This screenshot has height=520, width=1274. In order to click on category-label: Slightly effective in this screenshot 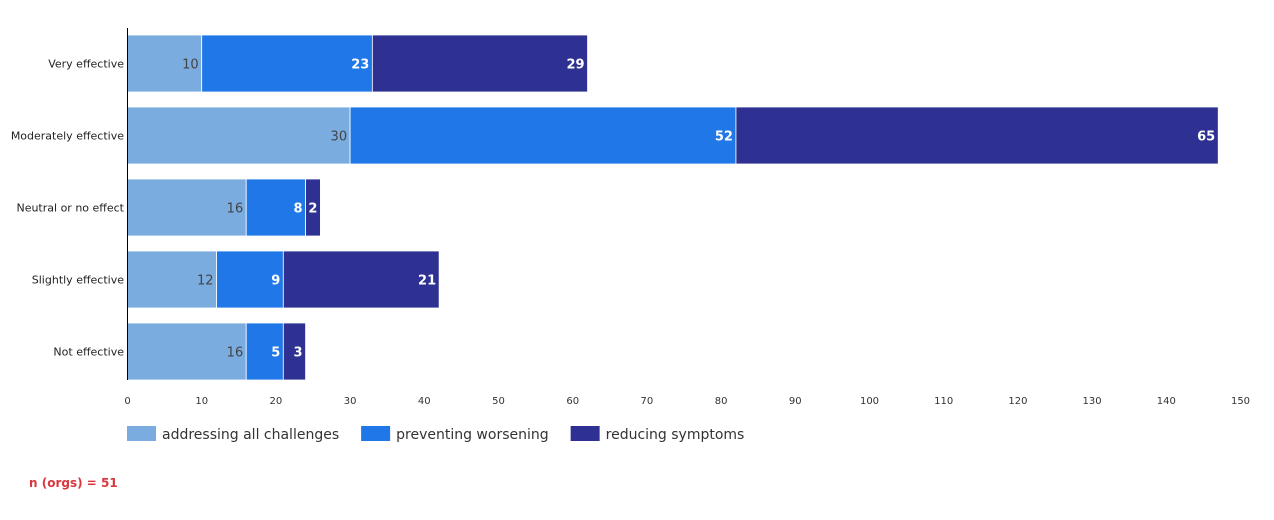, I will do `click(78, 280)`.